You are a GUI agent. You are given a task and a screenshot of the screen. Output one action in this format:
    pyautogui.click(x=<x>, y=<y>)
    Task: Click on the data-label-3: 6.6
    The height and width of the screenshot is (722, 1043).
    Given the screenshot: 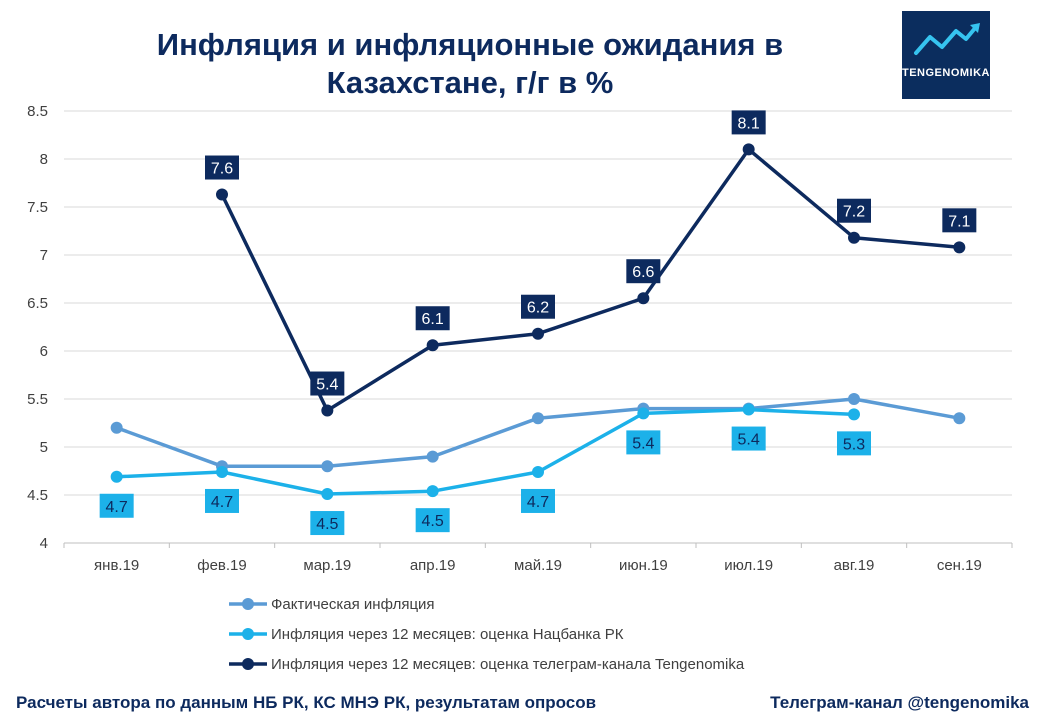 What is the action you would take?
    pyautogui.click(x=643, y=272)
    